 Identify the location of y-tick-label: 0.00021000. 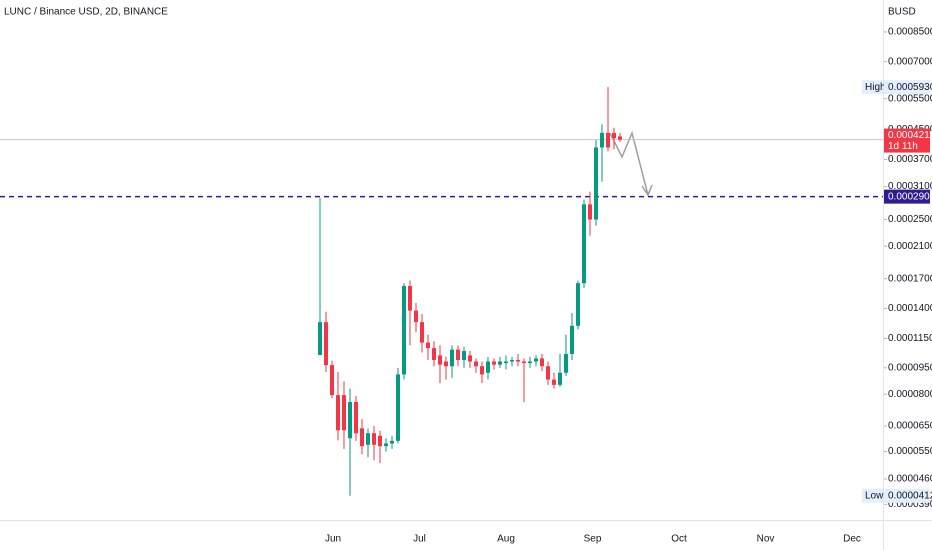
(910, 246).